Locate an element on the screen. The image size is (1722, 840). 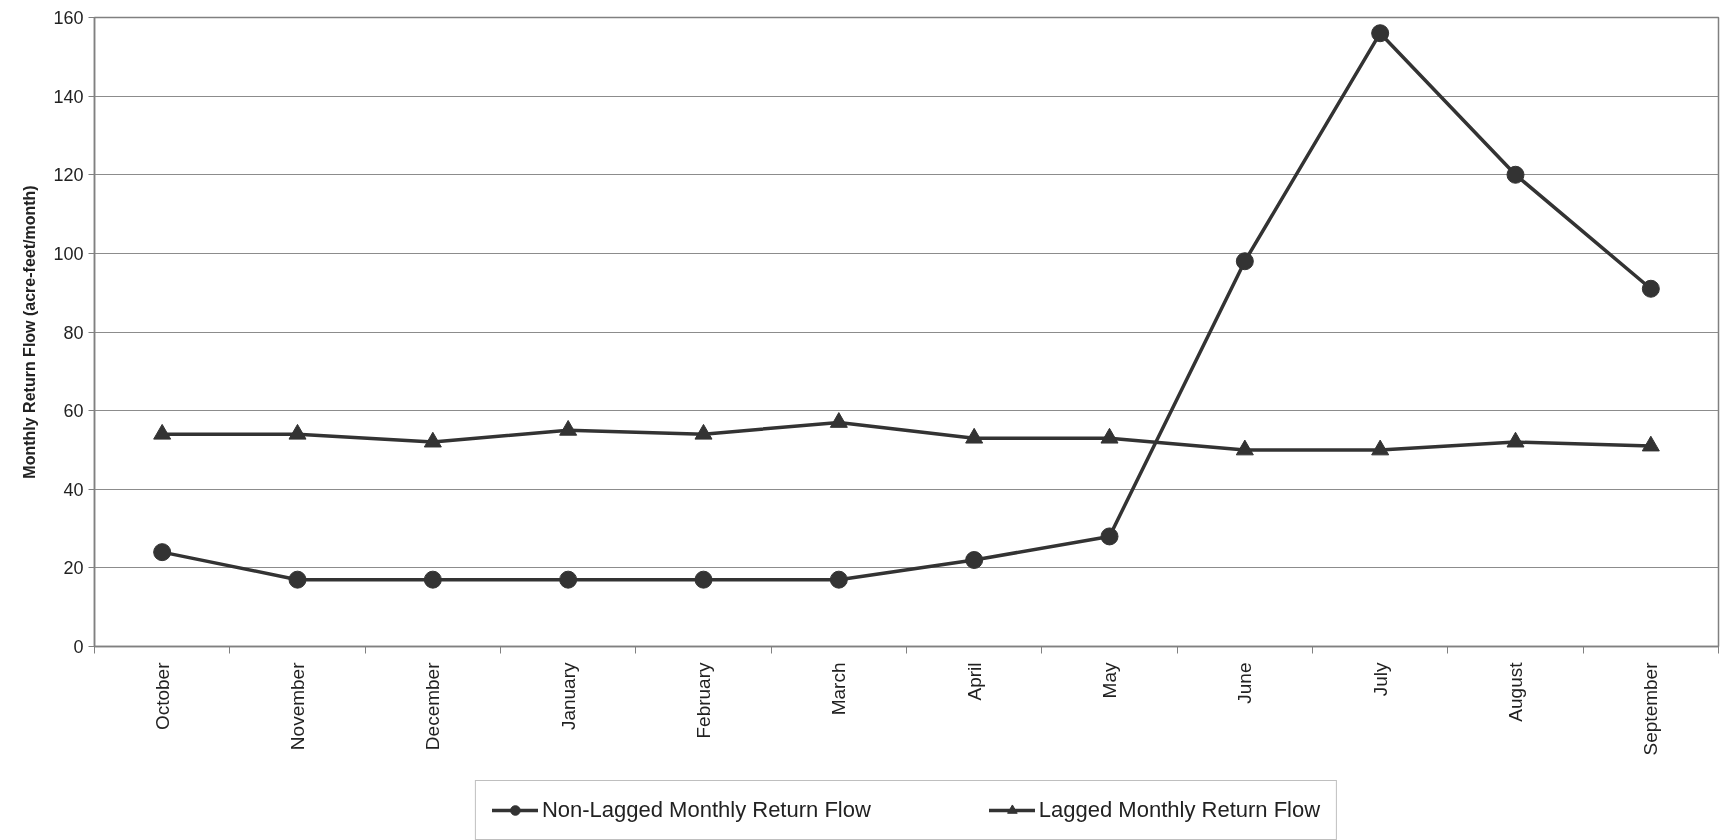
y-tick-label: 120 is located at coordinates (68, 175).